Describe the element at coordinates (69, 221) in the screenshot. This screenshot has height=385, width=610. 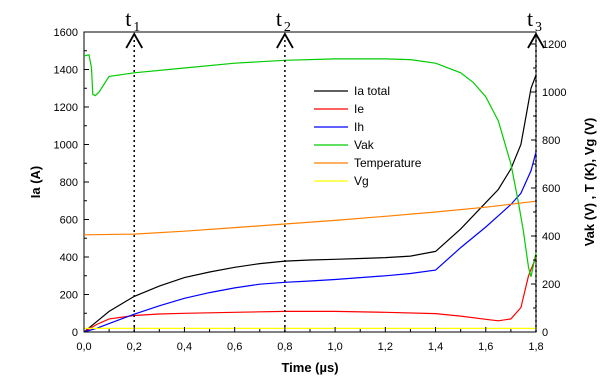
I see `y-left-tick-label: 600` at that location.